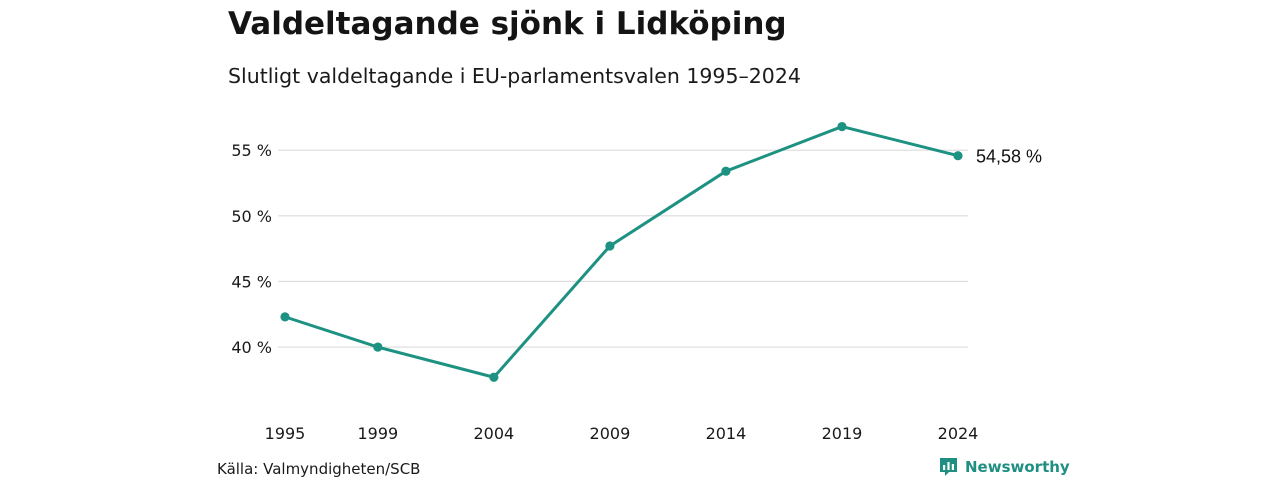  I want to click on y-tick-label: 50 %, so click(251, 216).